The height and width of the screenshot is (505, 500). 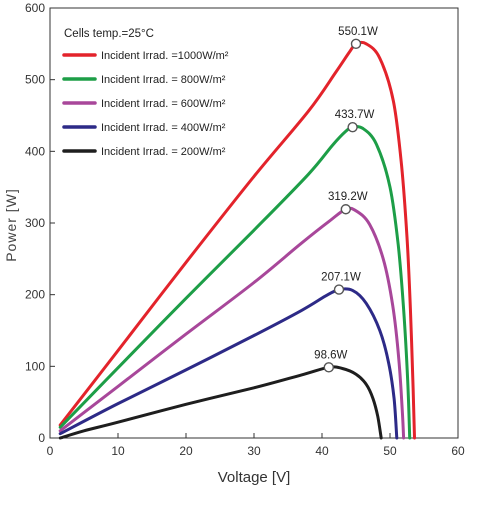 What do you see at coordinates (358, 32) in the screenshot?
I see `peak-label-1: 550.1W` at bounding box center [358, 32].